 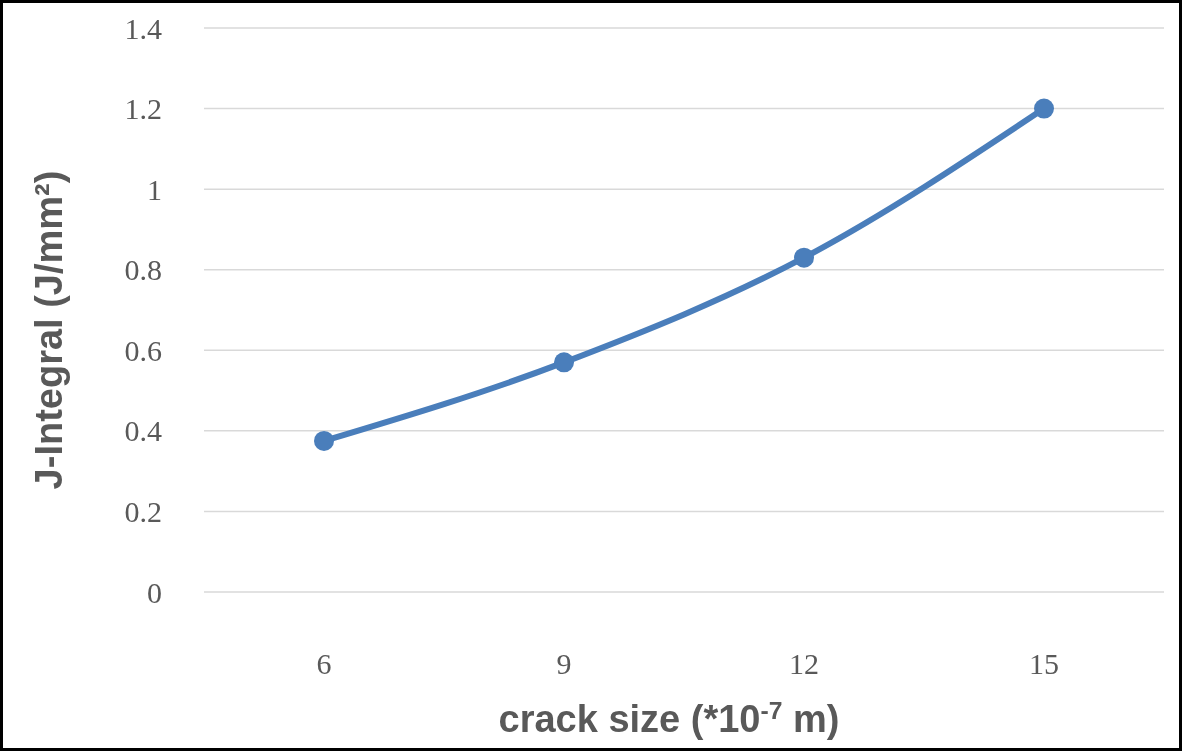 I want to click on y-tick-label: 1.4, so click(x=143, y=28).